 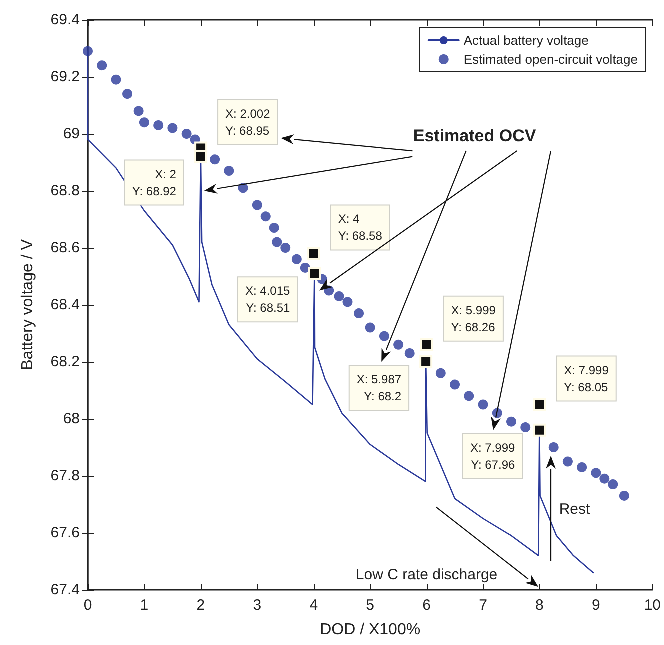 I want to click on x-tick-label: 7, so click(x=483, y=605).